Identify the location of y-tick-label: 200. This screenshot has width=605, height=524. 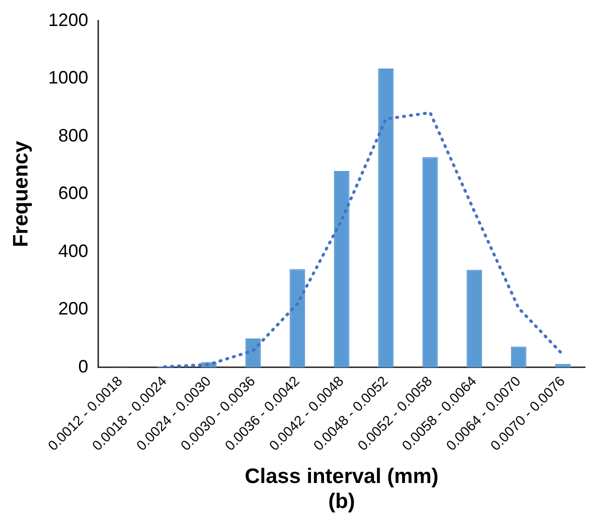
(73, 308).